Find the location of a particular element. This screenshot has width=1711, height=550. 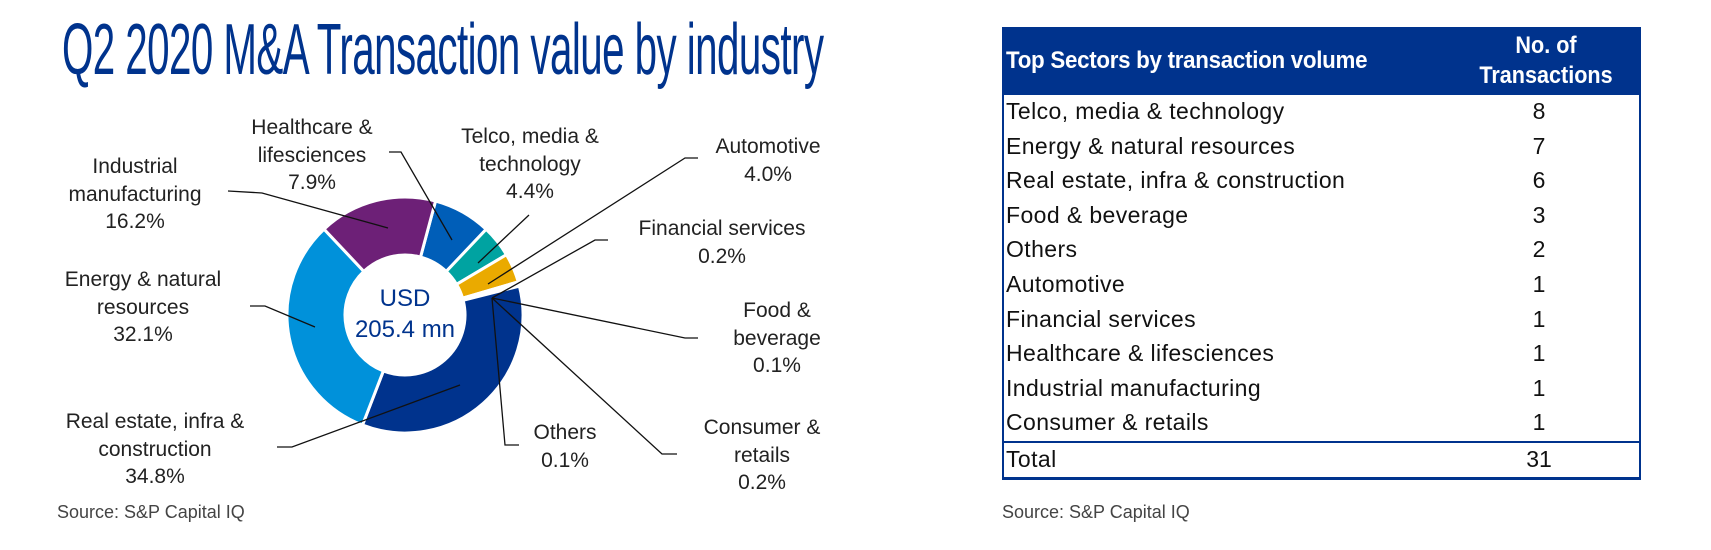

label-value: 34.8% is located at coordinates (155, 476).